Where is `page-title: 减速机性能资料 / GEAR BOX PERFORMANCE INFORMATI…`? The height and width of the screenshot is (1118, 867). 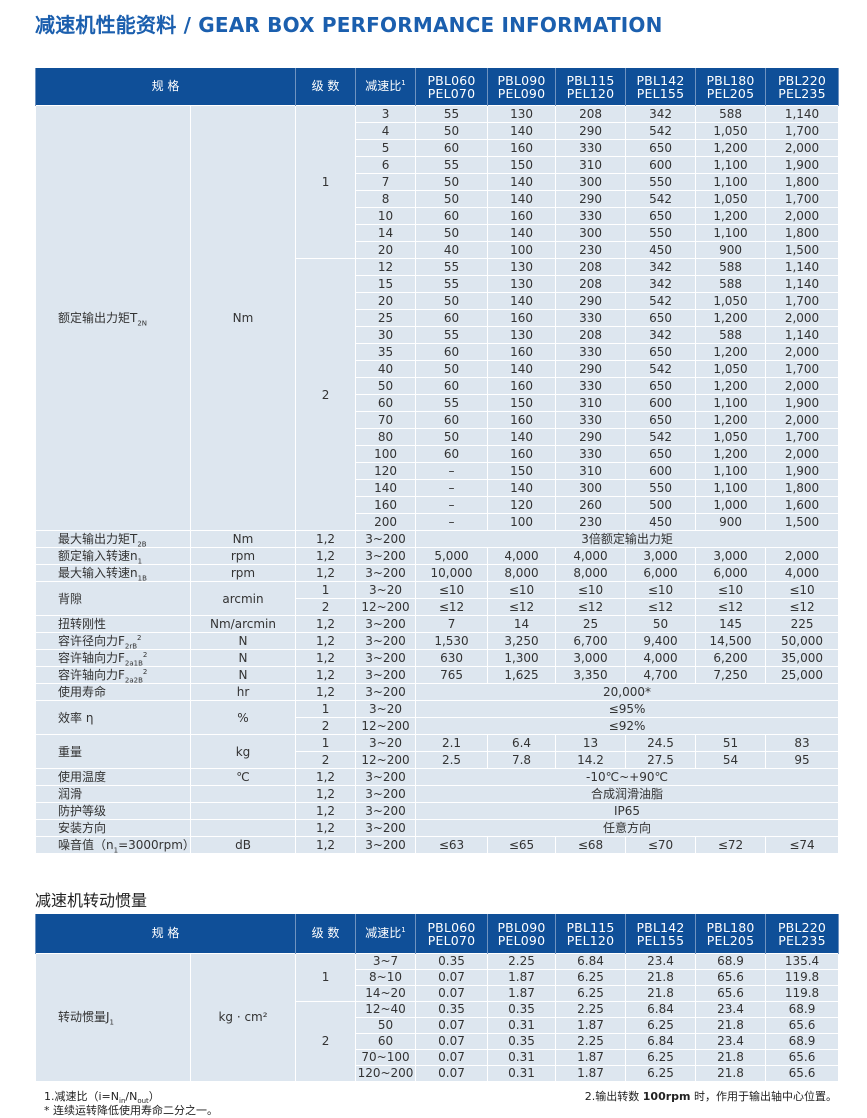
page-title: 减速机性能资料 / GEAR BOX PERFORMANCE INFORMATI… is located at coordinates (349, 25).